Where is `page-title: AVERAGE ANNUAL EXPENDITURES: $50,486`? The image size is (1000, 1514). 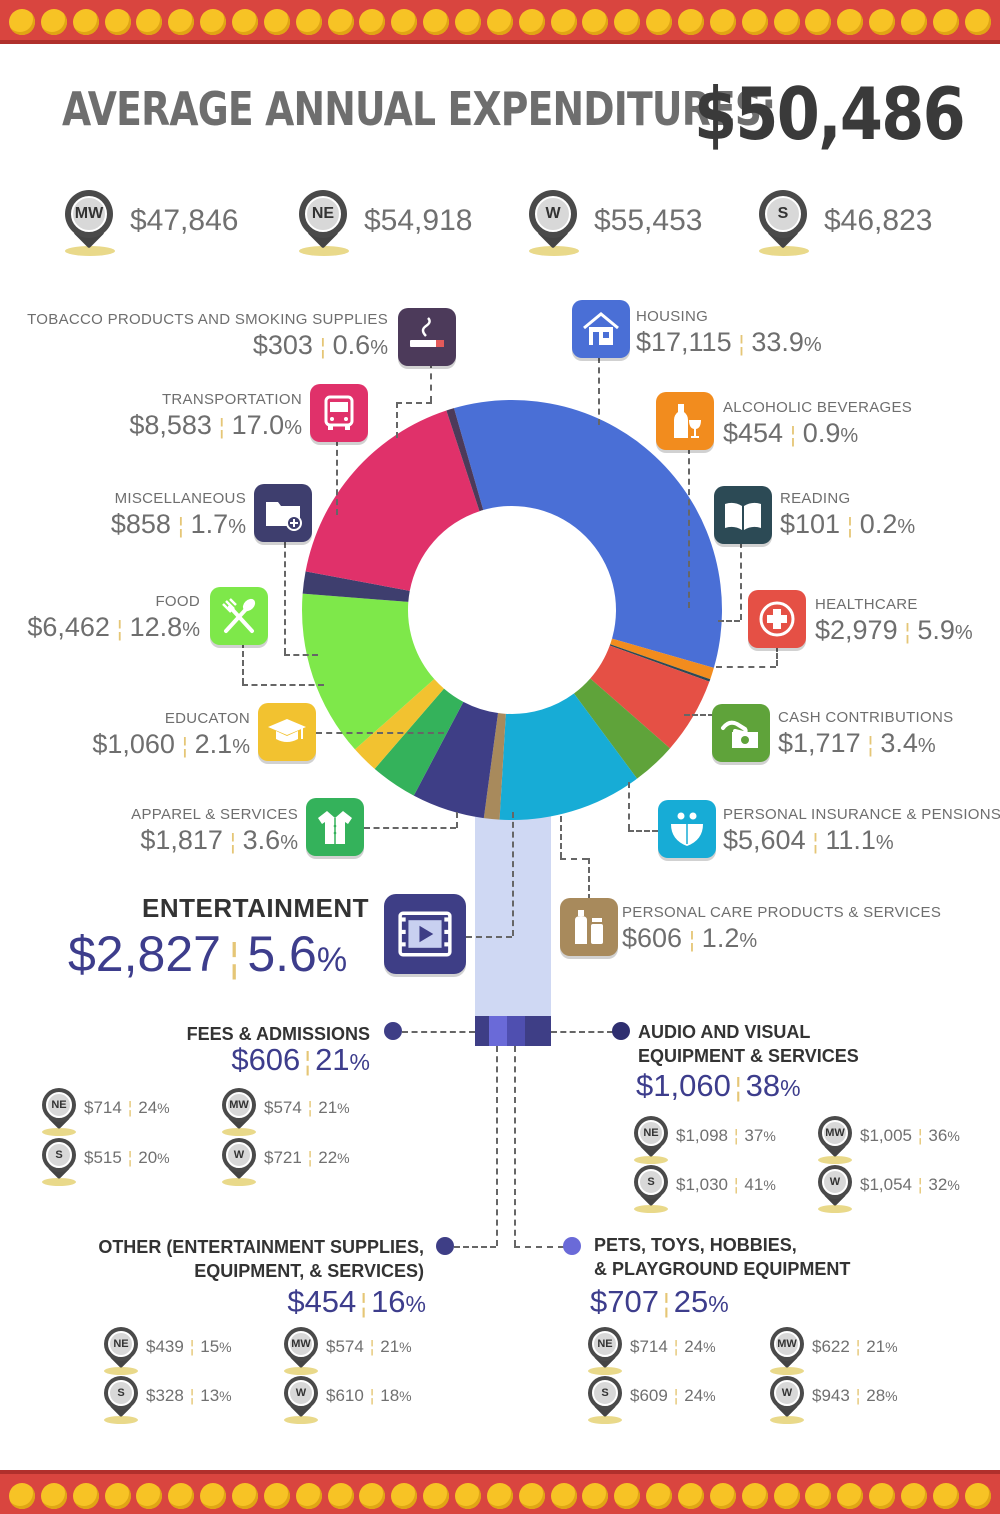 page-title: AVERAGE ANNUAL EXPENDITURES: $50,486 is located at coordinates (514, 114).